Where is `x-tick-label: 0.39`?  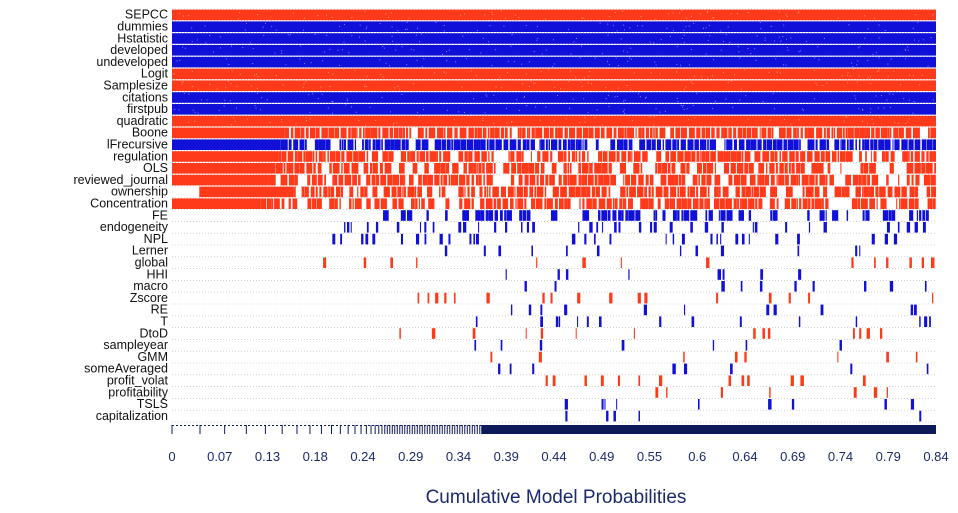 x-tick-label: 0.39 is located at coordinates (506, 456).